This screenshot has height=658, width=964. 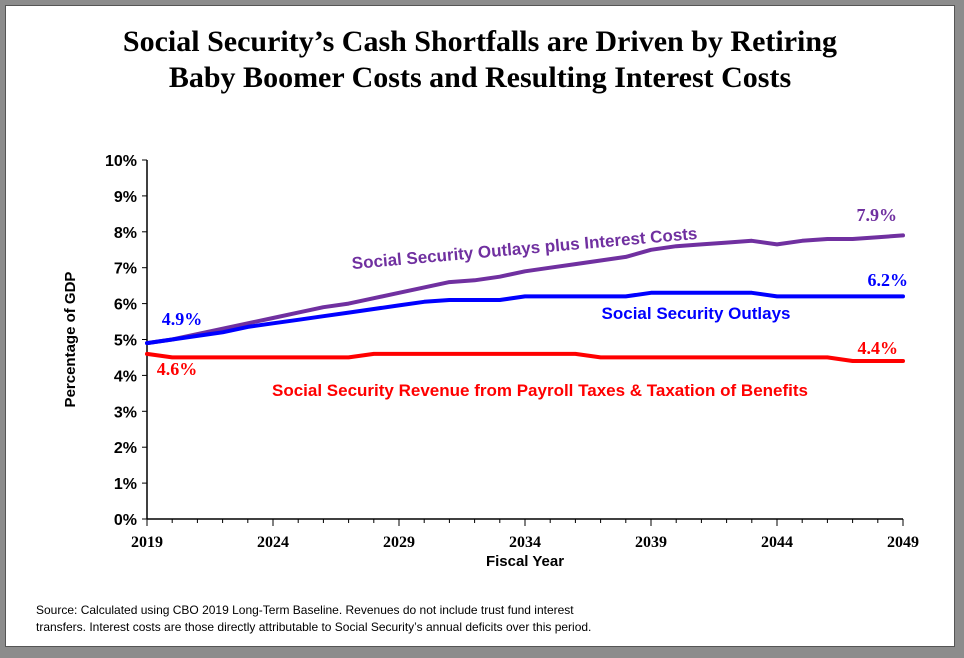 What do you see at coordinates (877, 215) in the screenshot?
I see `end-interest-value-label: 7.9%` at bounding box center [877, 215].